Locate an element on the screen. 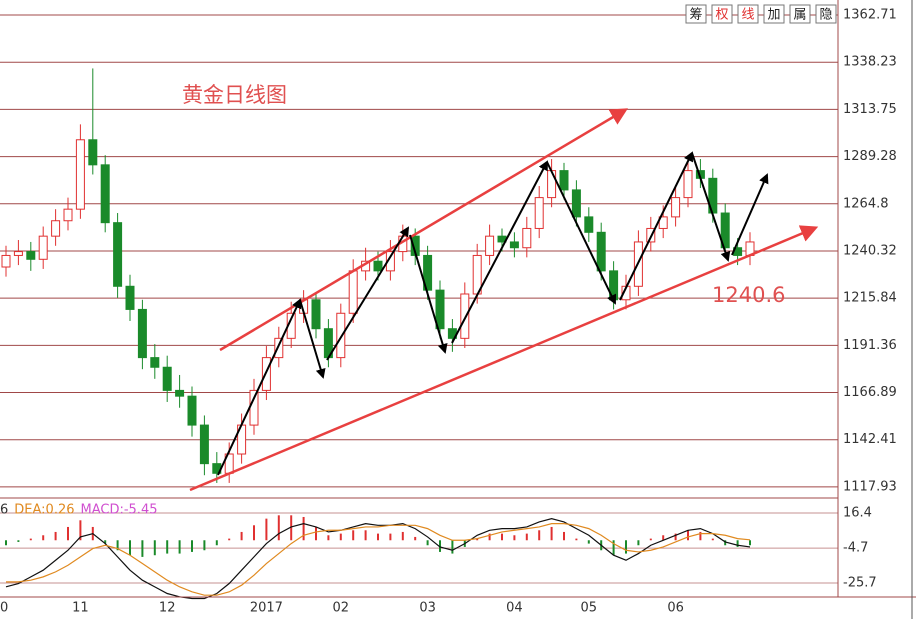 The width and height of the screenshot is (916, 619). button-label: 加 is located at coordinates (773, 15).